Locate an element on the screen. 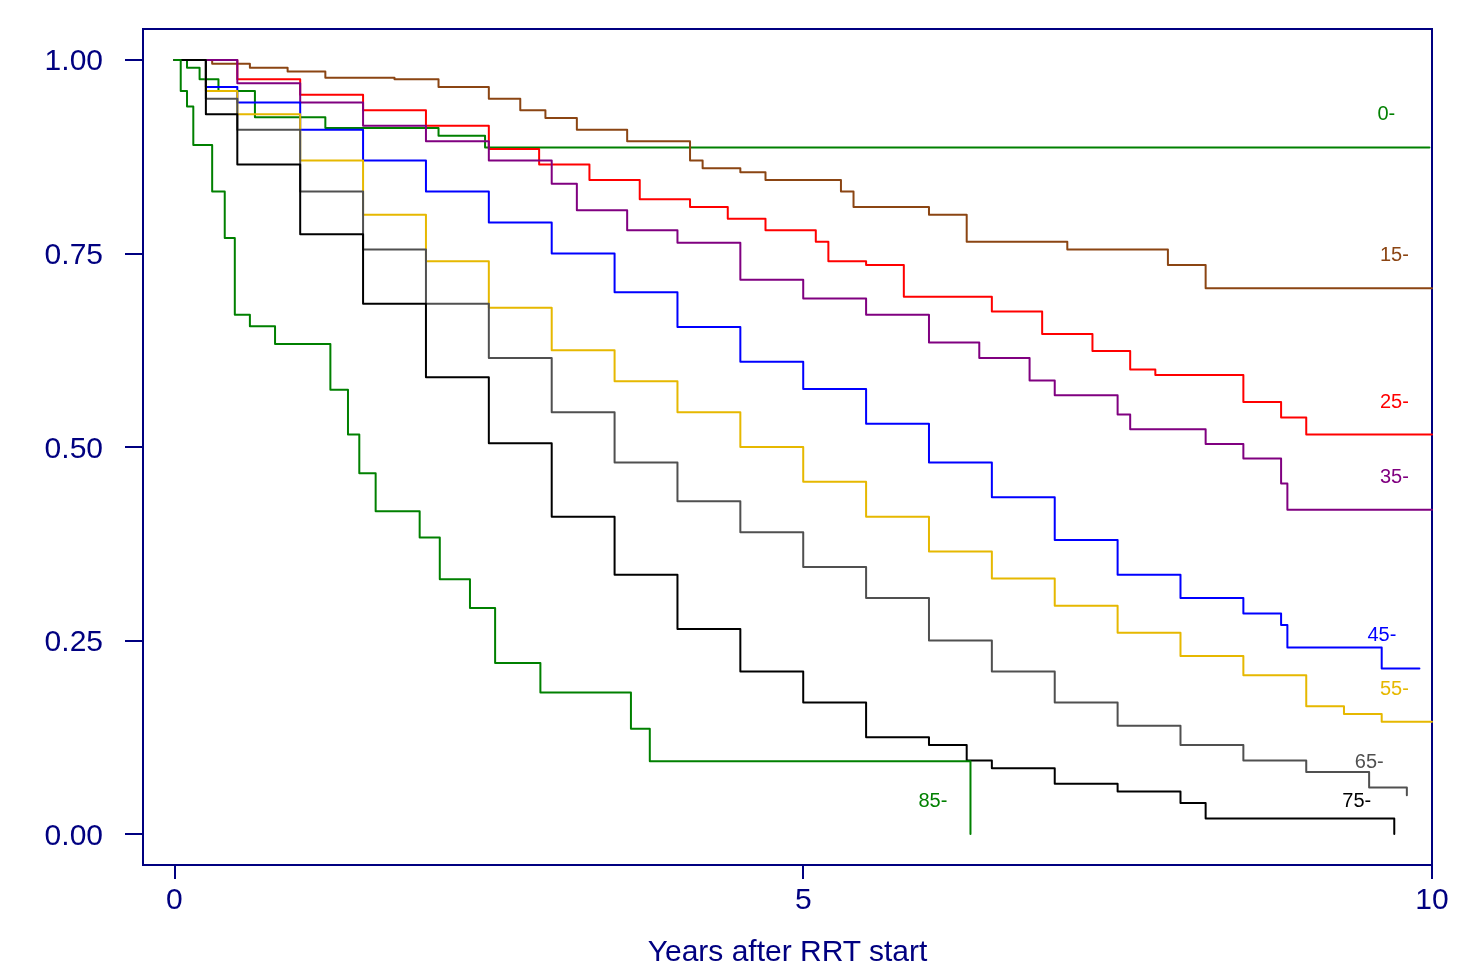  series-label: 85- is located at coordinates (933, 800).